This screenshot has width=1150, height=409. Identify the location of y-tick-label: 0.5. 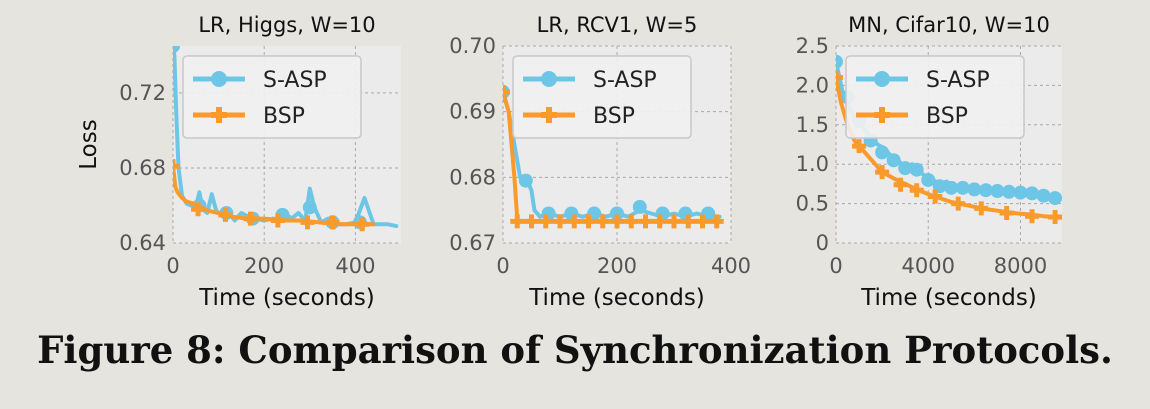
(812, 204).